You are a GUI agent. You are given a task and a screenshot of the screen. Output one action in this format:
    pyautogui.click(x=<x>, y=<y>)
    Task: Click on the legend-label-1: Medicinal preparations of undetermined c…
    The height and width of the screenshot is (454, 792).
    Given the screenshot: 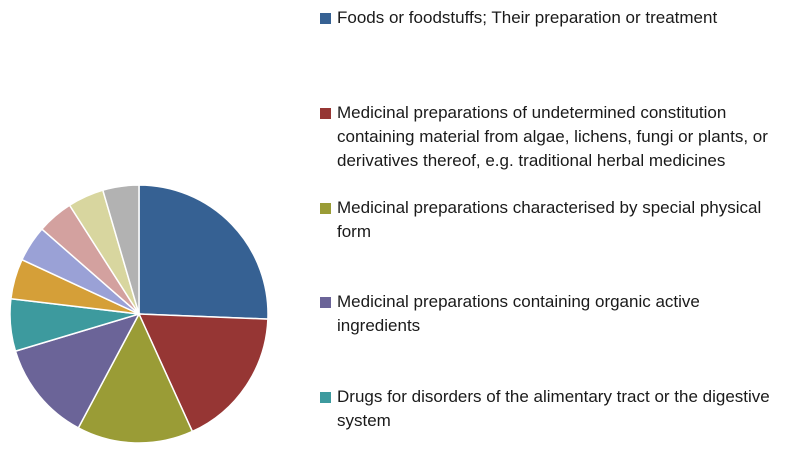 What is the action you would take?
    pyautogui.click(x=552, y=136)
    